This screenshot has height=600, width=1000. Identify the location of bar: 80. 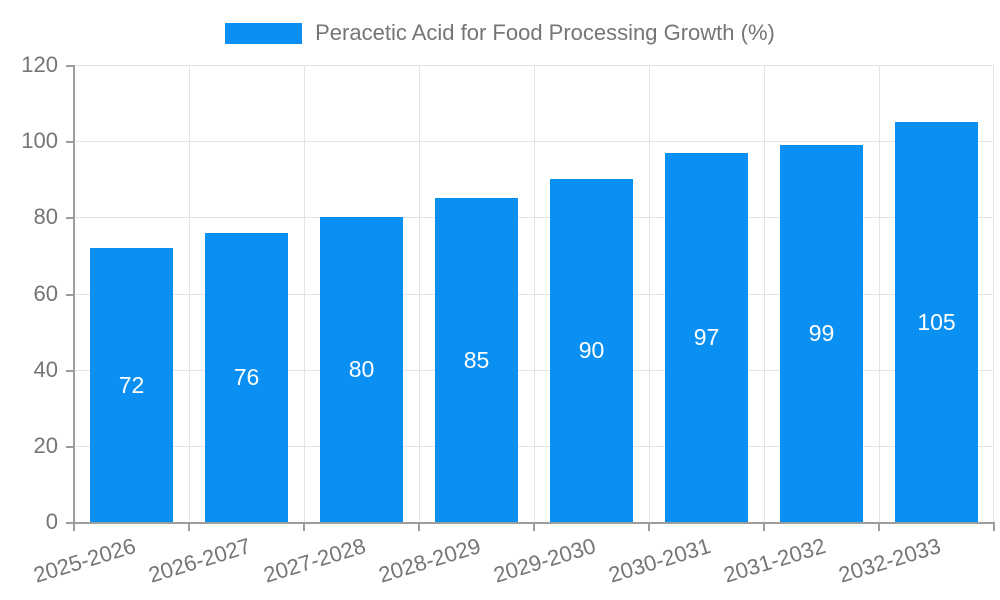
(361, 369).